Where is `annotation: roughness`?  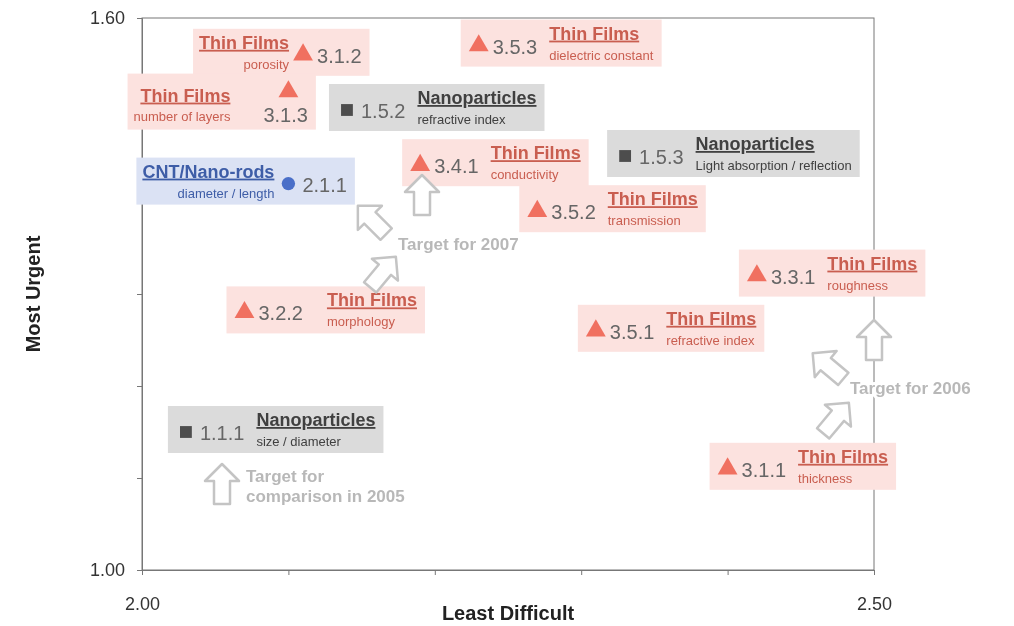 annotation: roughness is located at coordinates (858, 285).